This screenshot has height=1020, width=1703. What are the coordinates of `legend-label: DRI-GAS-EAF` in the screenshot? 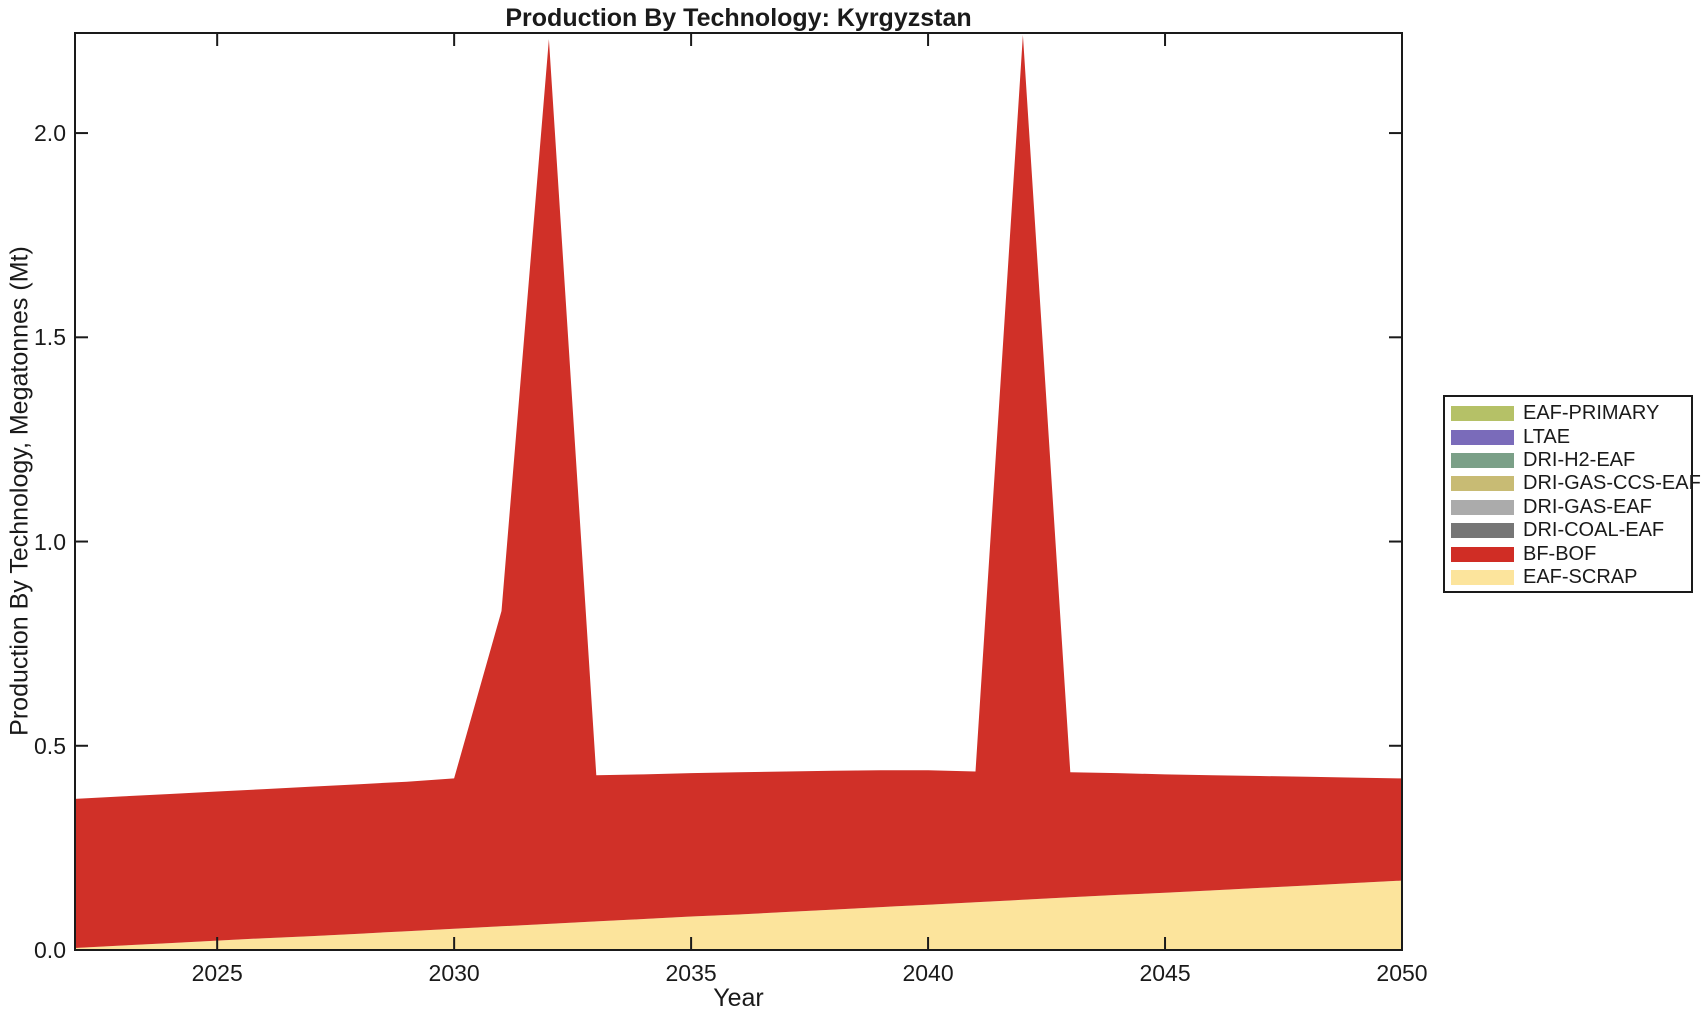 It's located at (1587, 506).